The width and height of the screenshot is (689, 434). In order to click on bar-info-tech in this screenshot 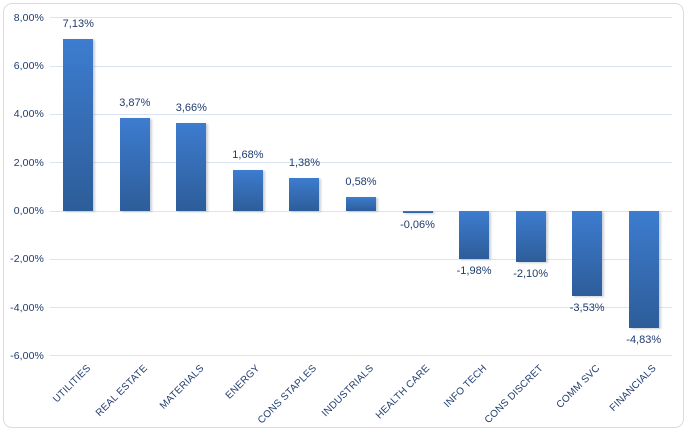, I will do `click(474, 235)`.